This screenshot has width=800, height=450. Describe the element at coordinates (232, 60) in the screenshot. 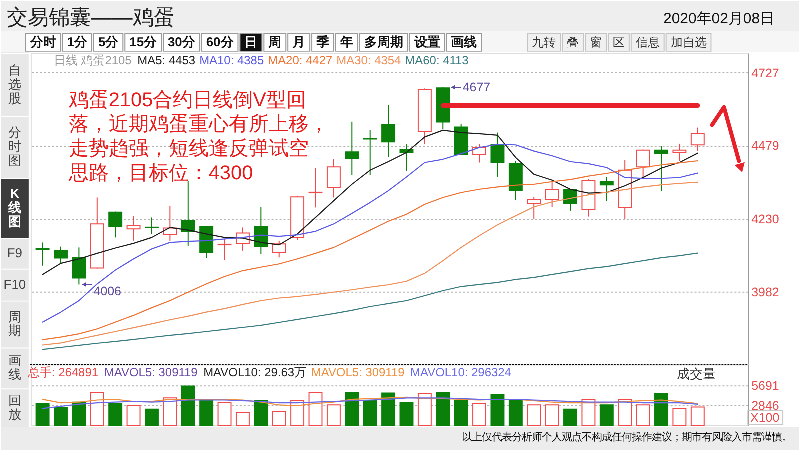

I see `text: MA10: 4385` at that location.